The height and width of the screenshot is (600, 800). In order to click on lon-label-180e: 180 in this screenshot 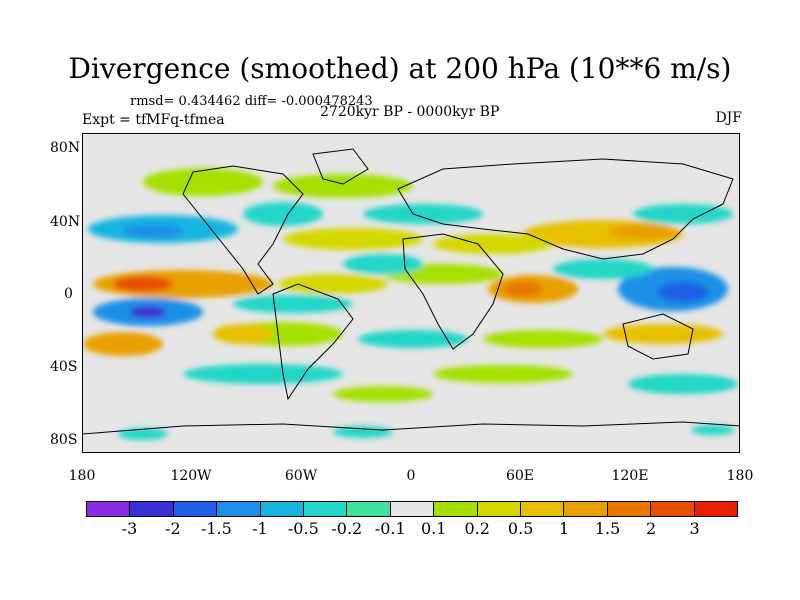, I will do `click(740, 476)`.